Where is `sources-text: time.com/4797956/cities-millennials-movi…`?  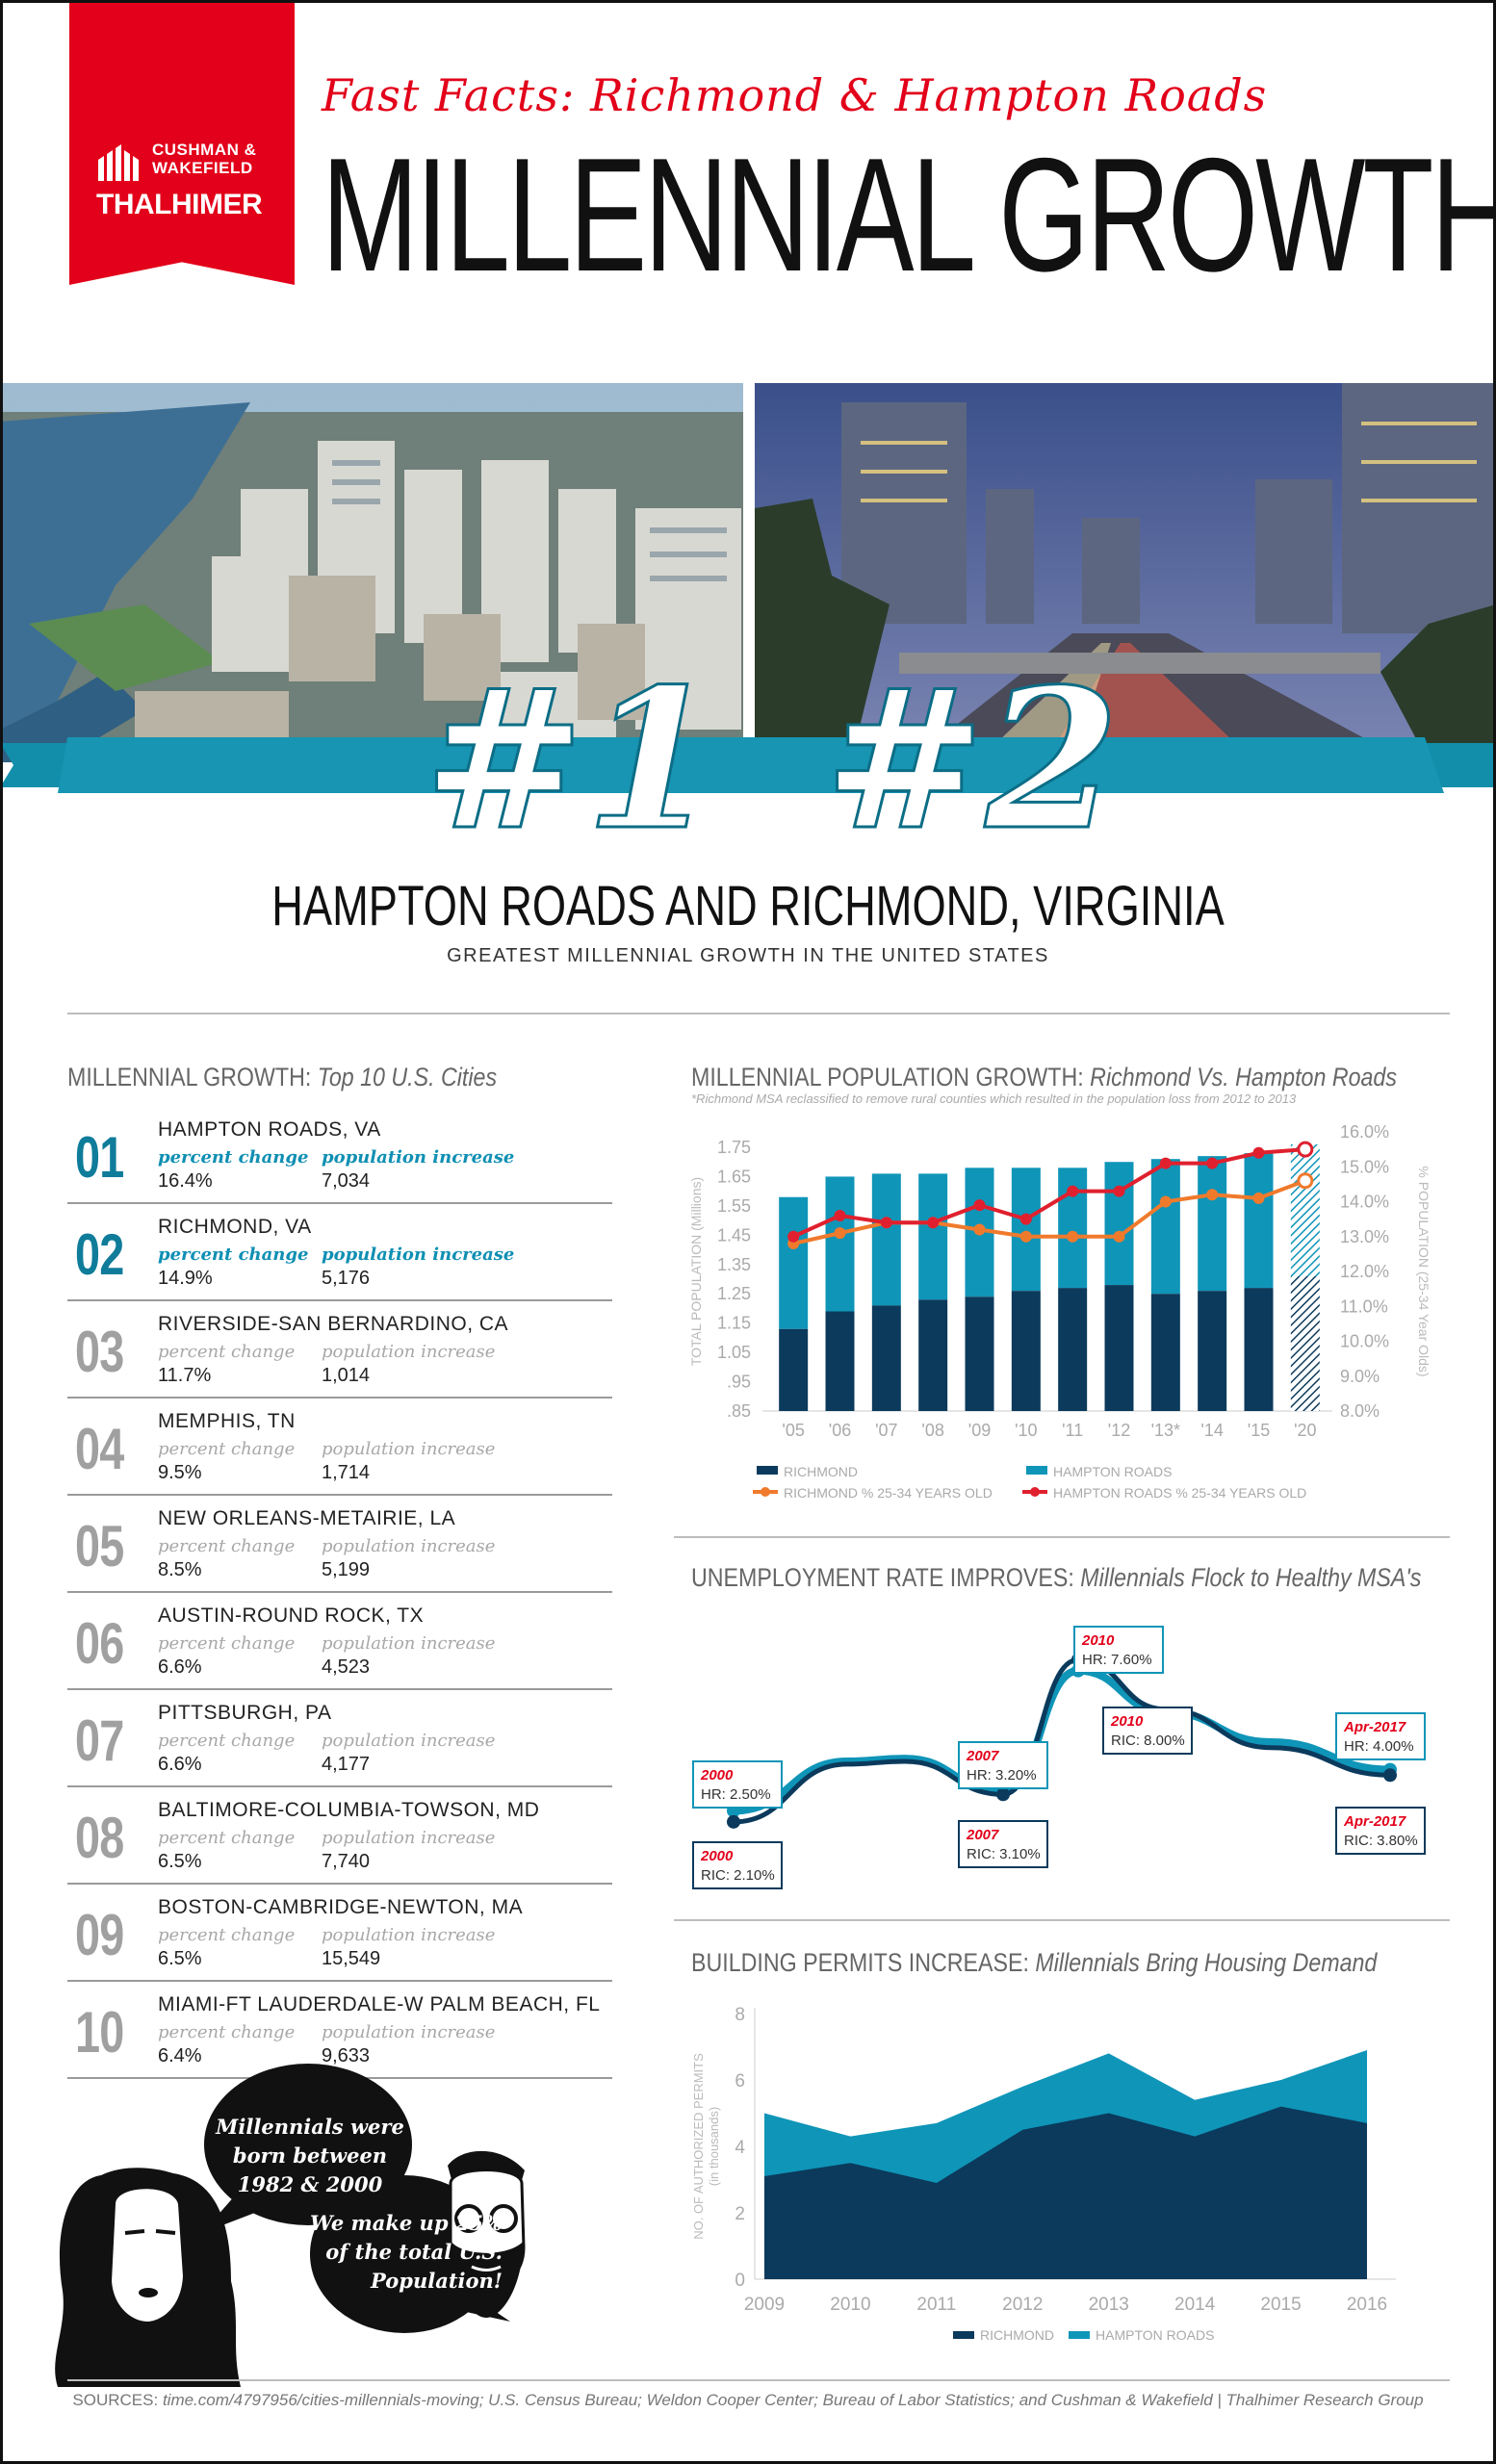
sources-text: time.com/4797956/cities-millennials-movi… is located at coordinates (793, 2400).